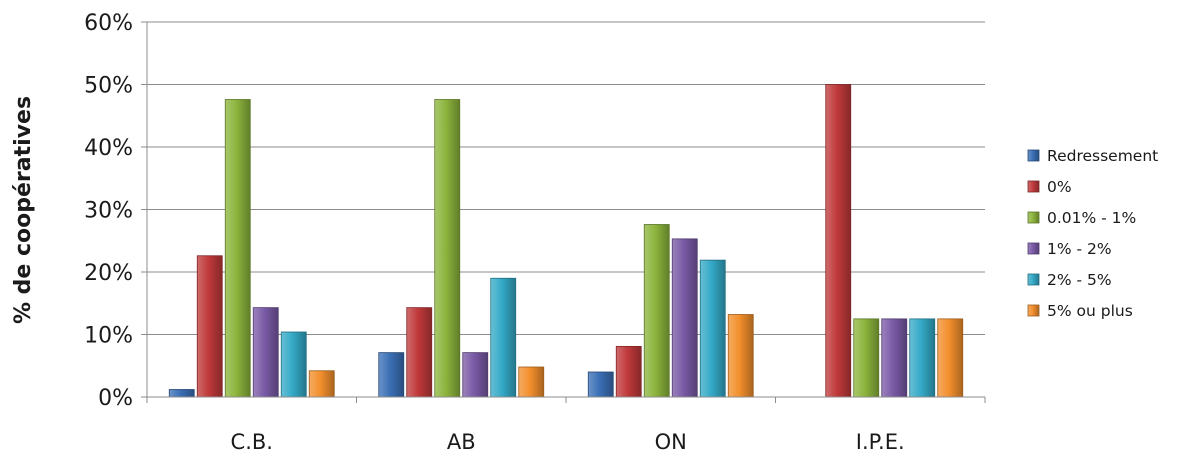 This screenshot has width=1193, height=462. I want to click on x-tick-label: I.P.E., so click(880, 442).